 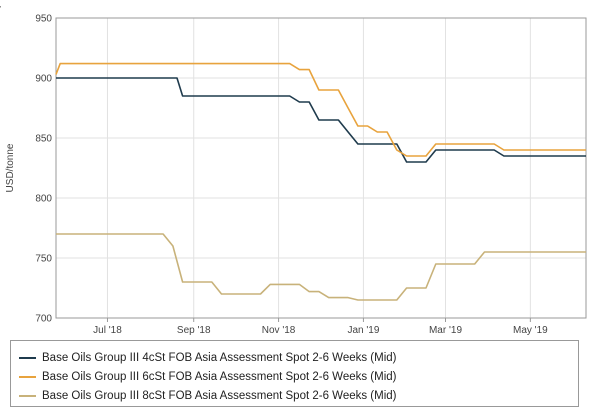 I want to click on x-tick-label: Mar '19, so click(x=445, y=330).